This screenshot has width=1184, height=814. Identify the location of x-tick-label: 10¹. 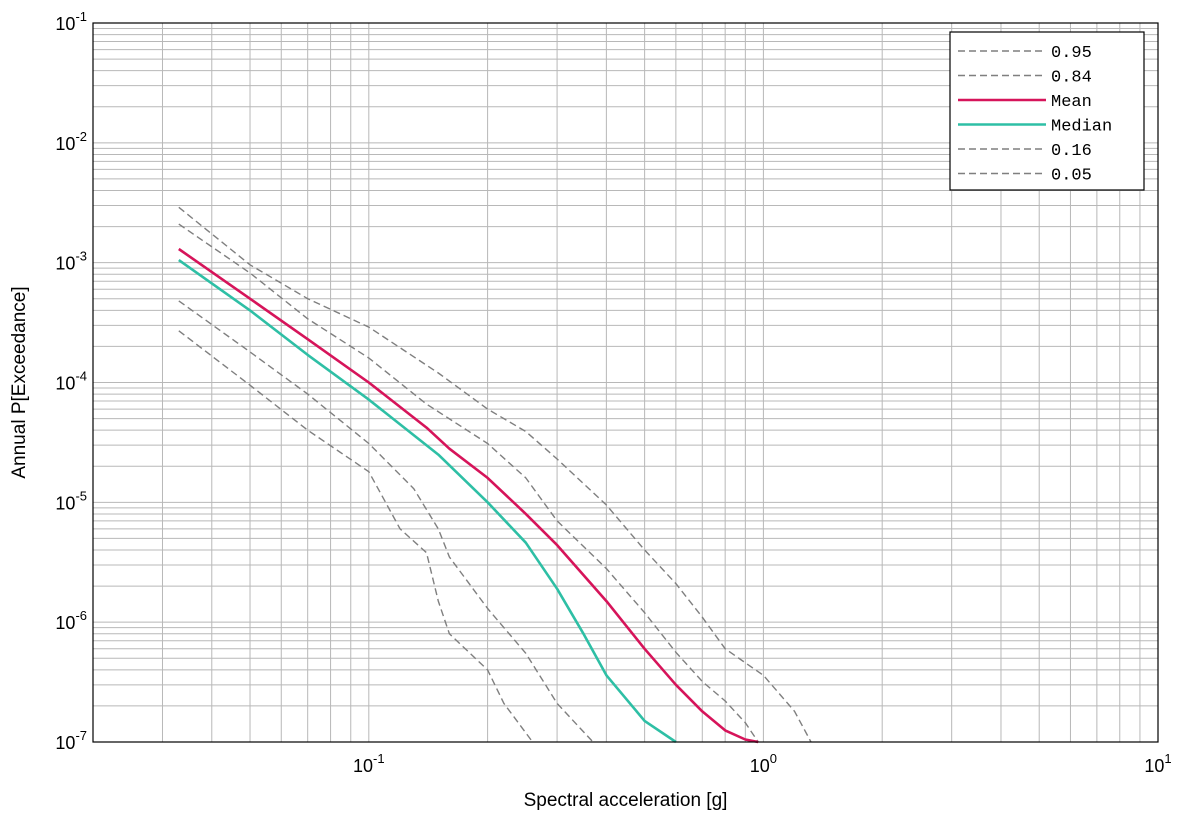
(1157, 763).